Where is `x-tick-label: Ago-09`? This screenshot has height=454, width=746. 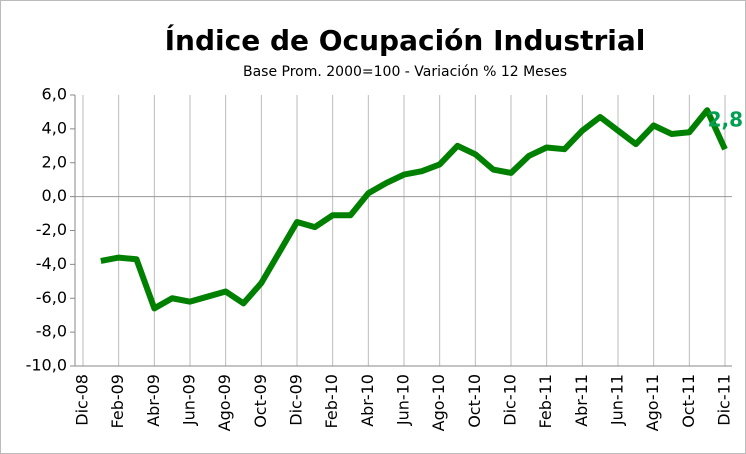 x-tick-label: Ago-09 is located at coordinates (224, 402).